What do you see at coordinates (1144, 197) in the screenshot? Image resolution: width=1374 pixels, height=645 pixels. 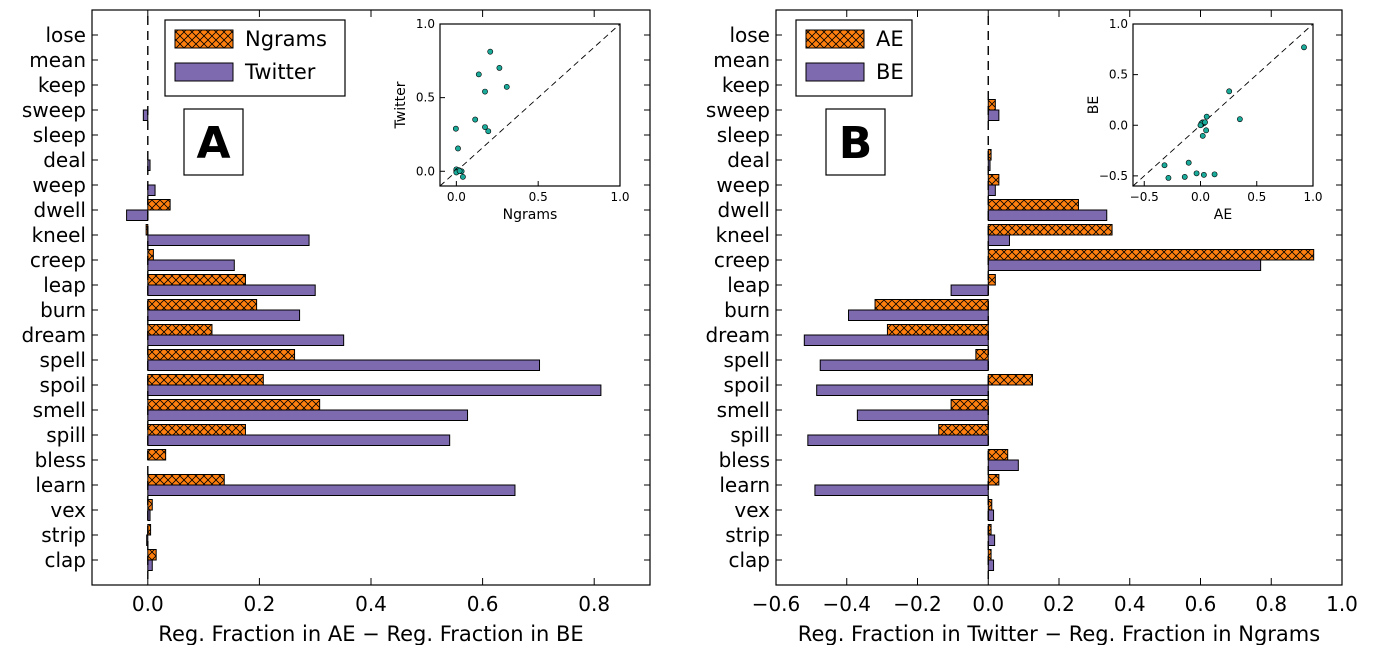 I see `inset-x-tick-label: −0.5` at bounding box center [1144, 197].